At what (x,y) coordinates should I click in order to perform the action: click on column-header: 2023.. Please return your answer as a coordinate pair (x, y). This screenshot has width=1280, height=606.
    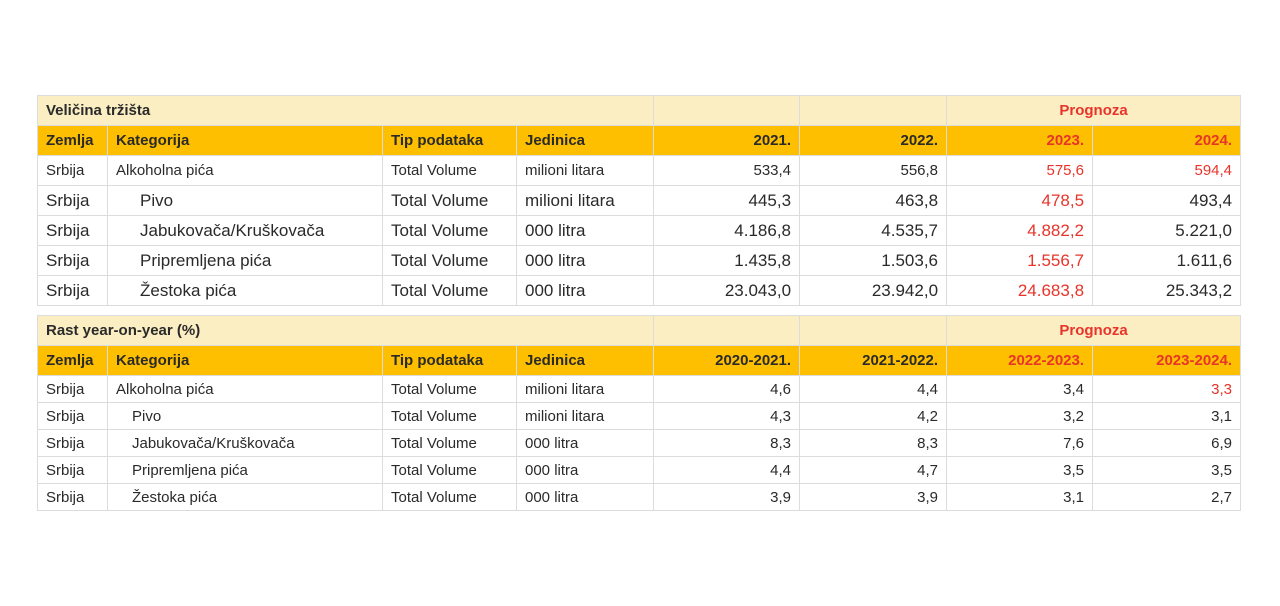
    Looking at the image, I should click on (1020, 140).